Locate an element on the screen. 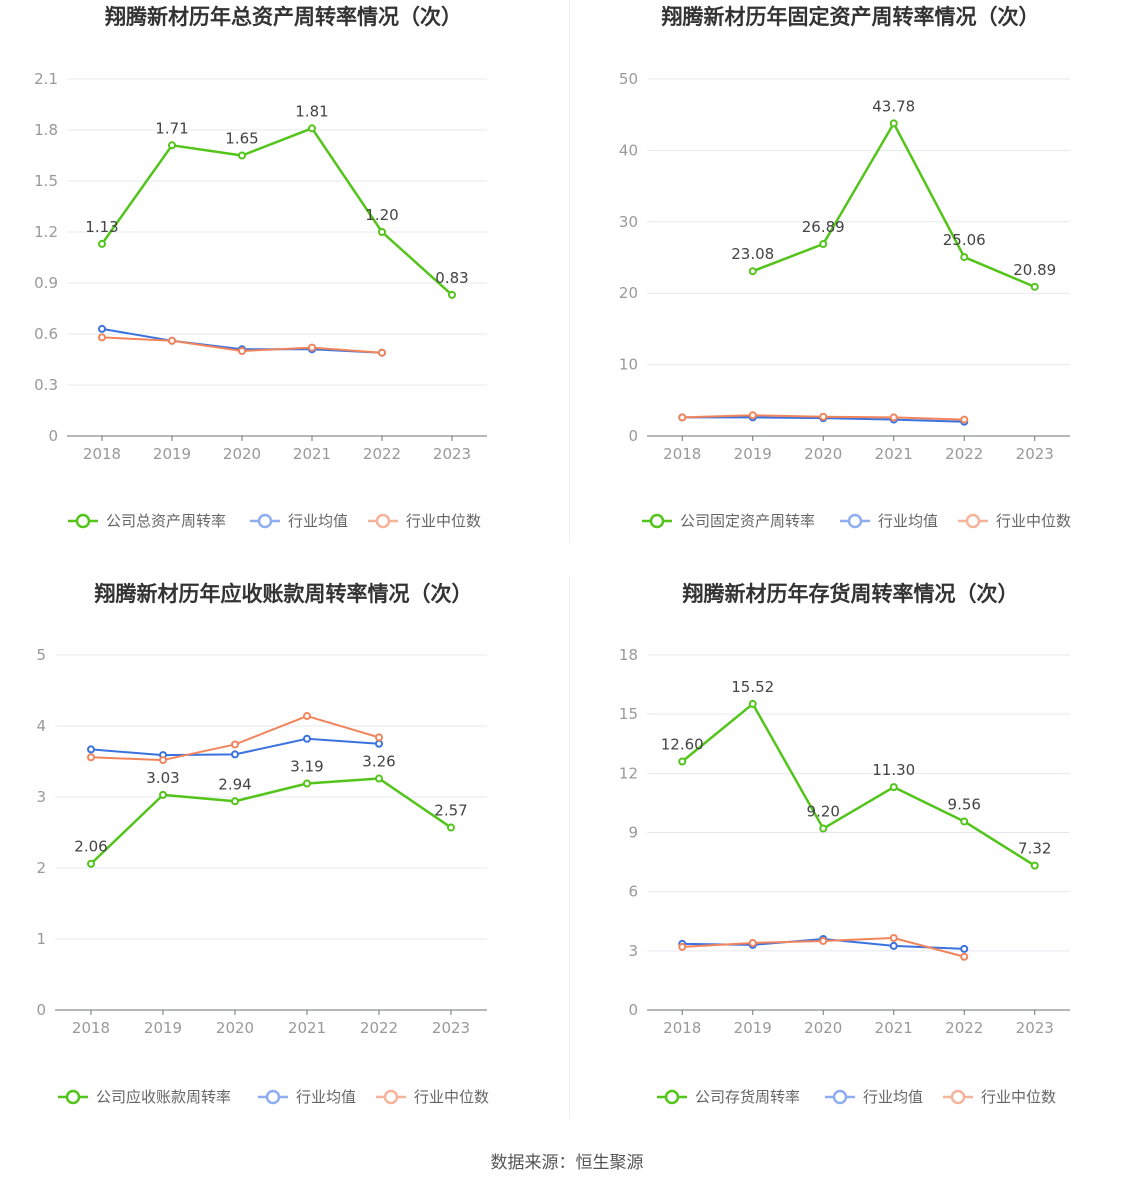 The height and width of the screenshot is (1188, 1134). data-label: 1.13 is located at coordinates (101, 227).